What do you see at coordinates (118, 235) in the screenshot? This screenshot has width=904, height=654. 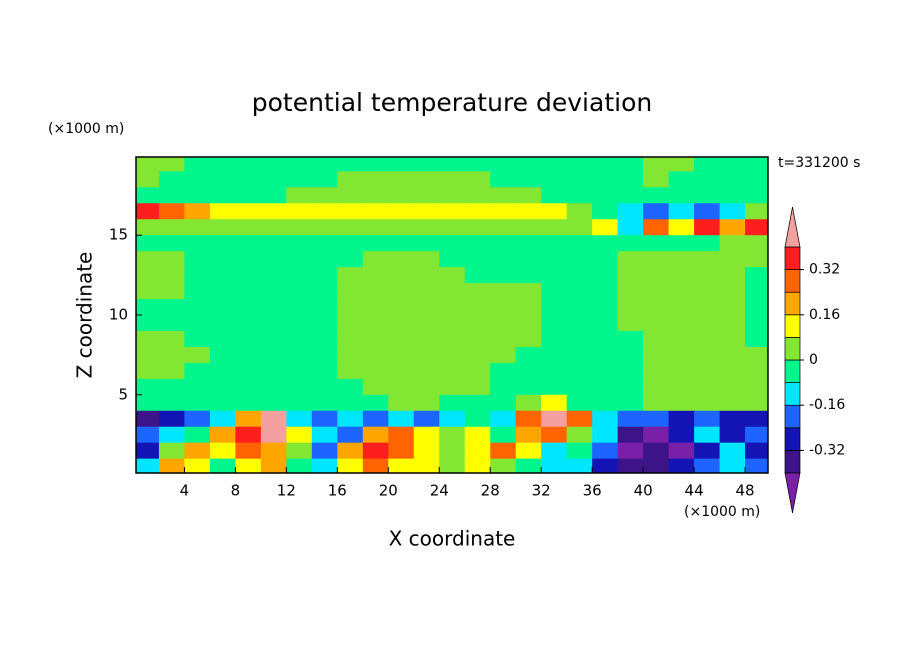 I see `y-tick-label: 15` at bounding box center [118, 235].